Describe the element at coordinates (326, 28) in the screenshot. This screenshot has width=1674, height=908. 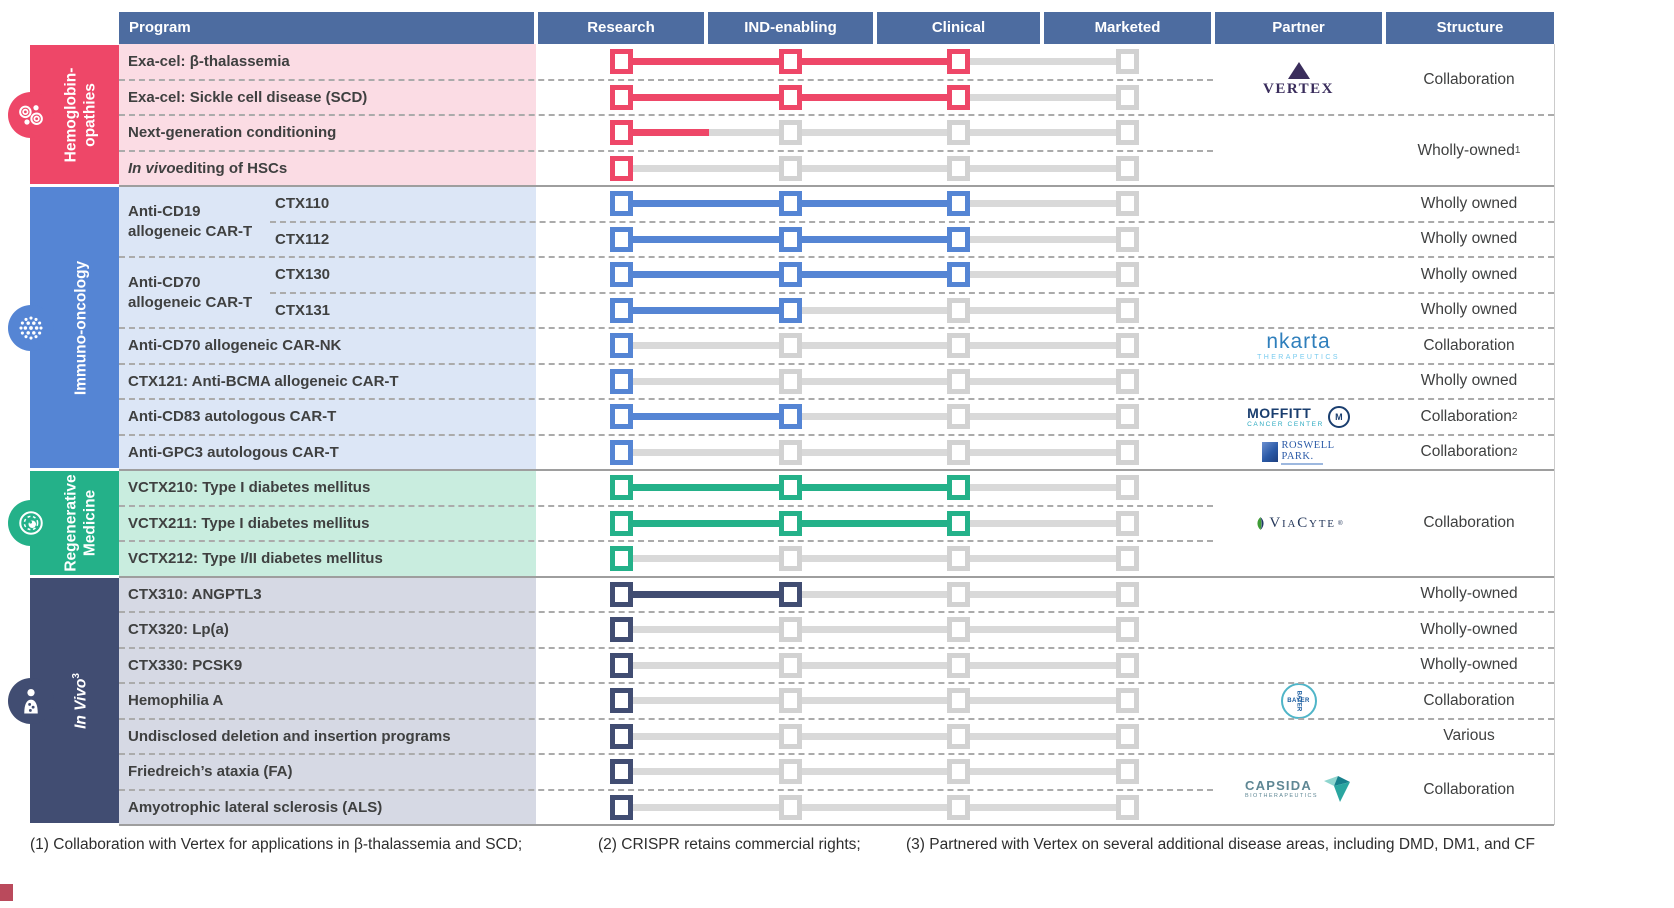
I see `header-cell-program: Program` at that location.